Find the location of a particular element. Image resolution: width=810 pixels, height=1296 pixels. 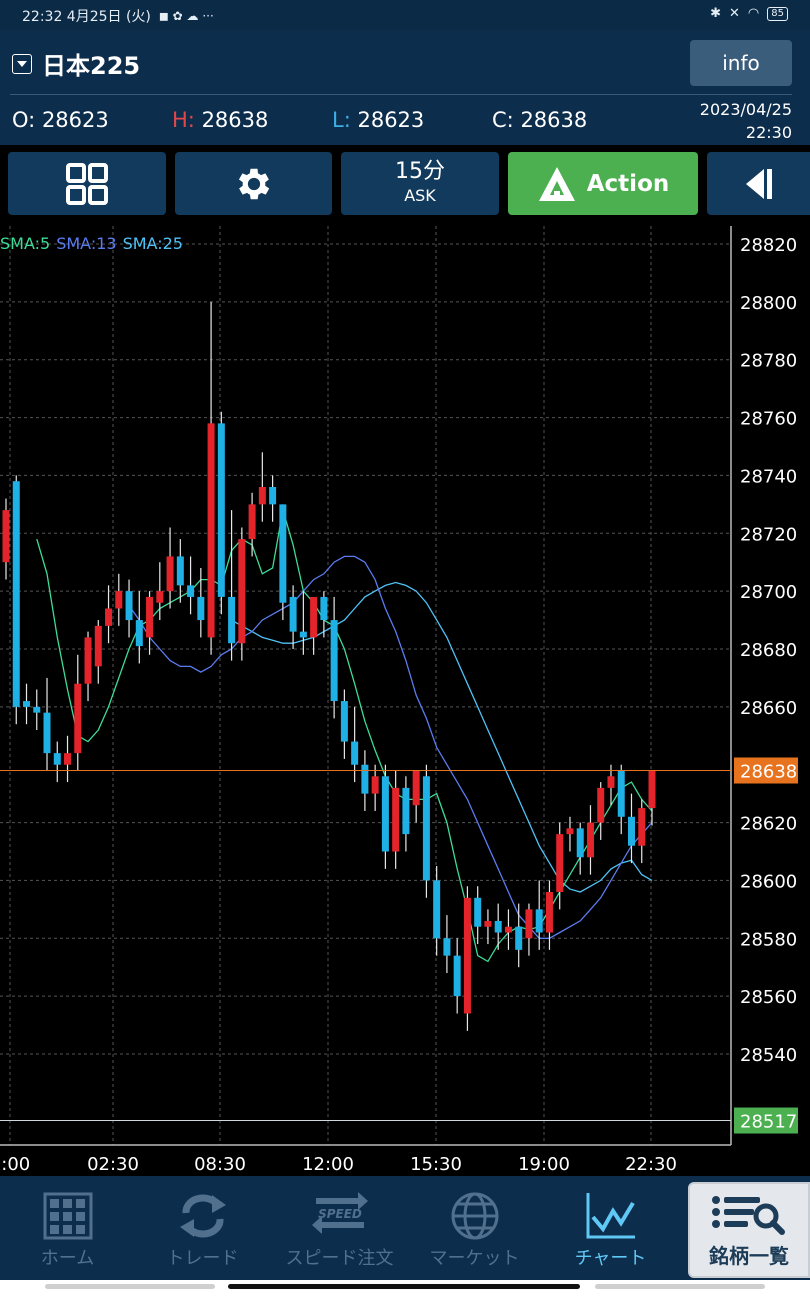

settings-button is located at coordinates (253, 183).